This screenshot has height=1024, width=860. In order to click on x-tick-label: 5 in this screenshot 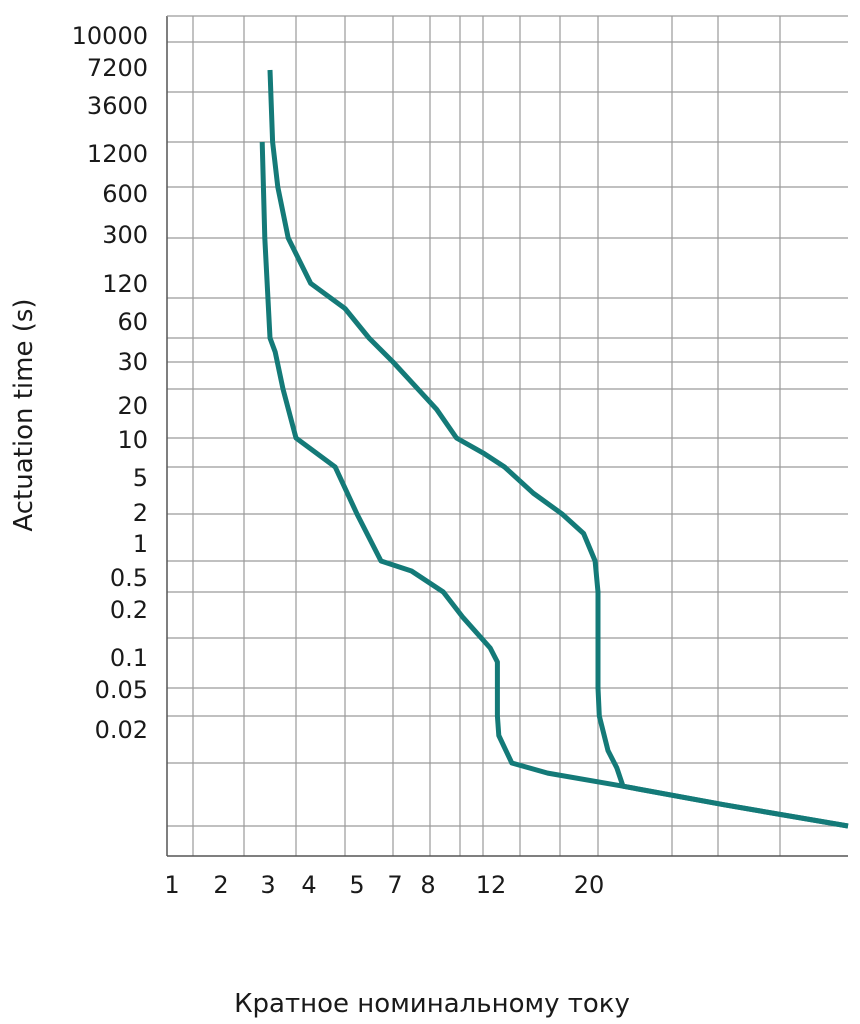, I will do `click(356, 885)`.